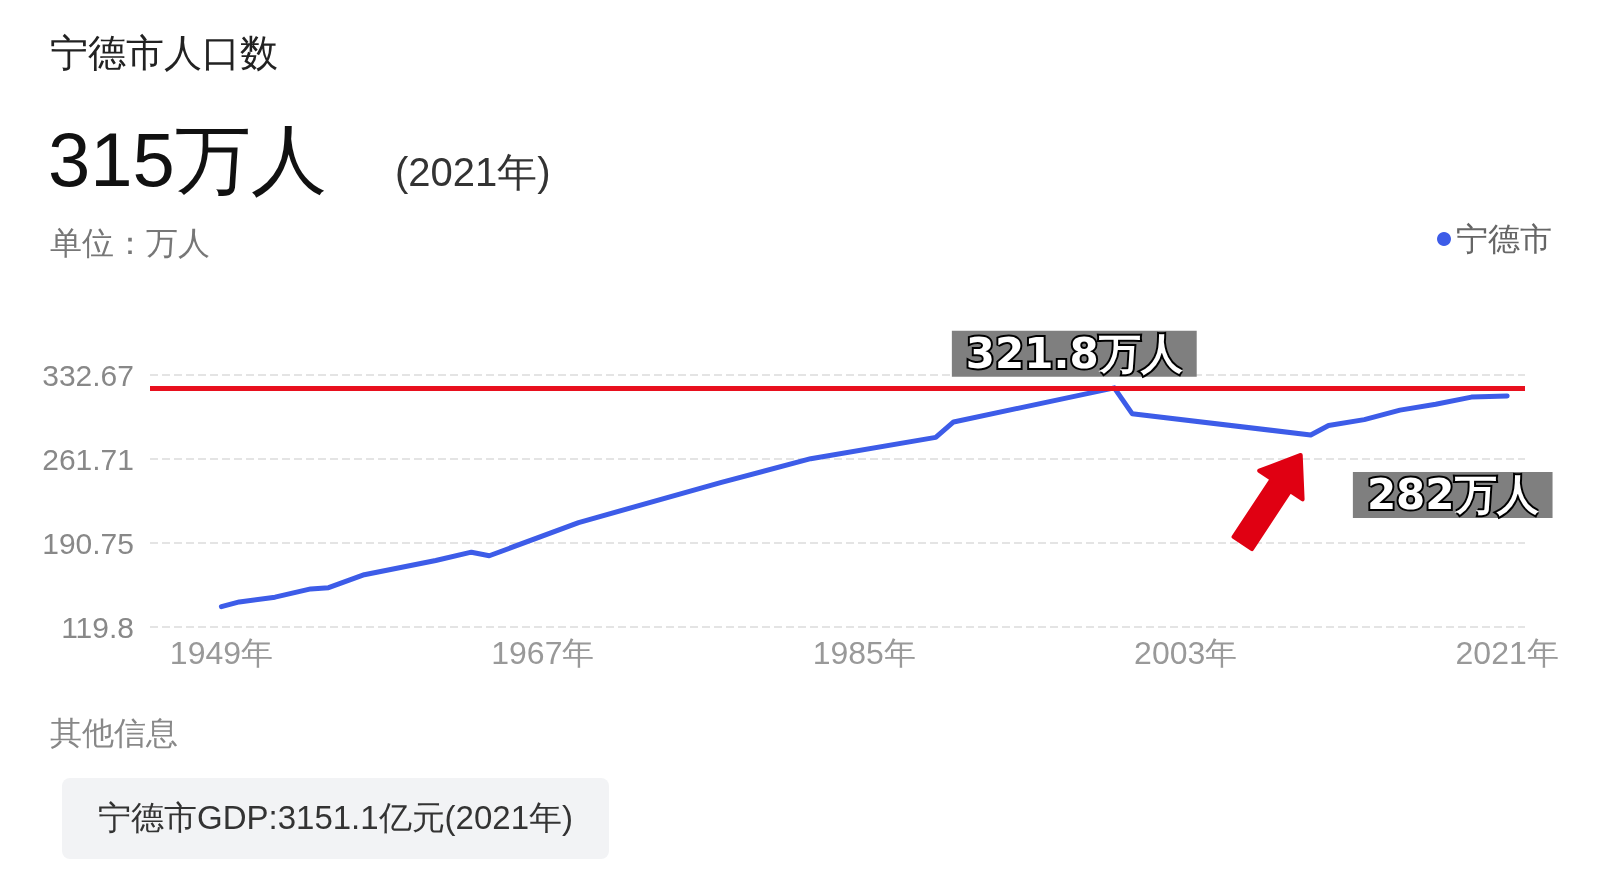  I want to click on text: 宁德市GDP:3151.1亿元(2021年), so click(336, 818).